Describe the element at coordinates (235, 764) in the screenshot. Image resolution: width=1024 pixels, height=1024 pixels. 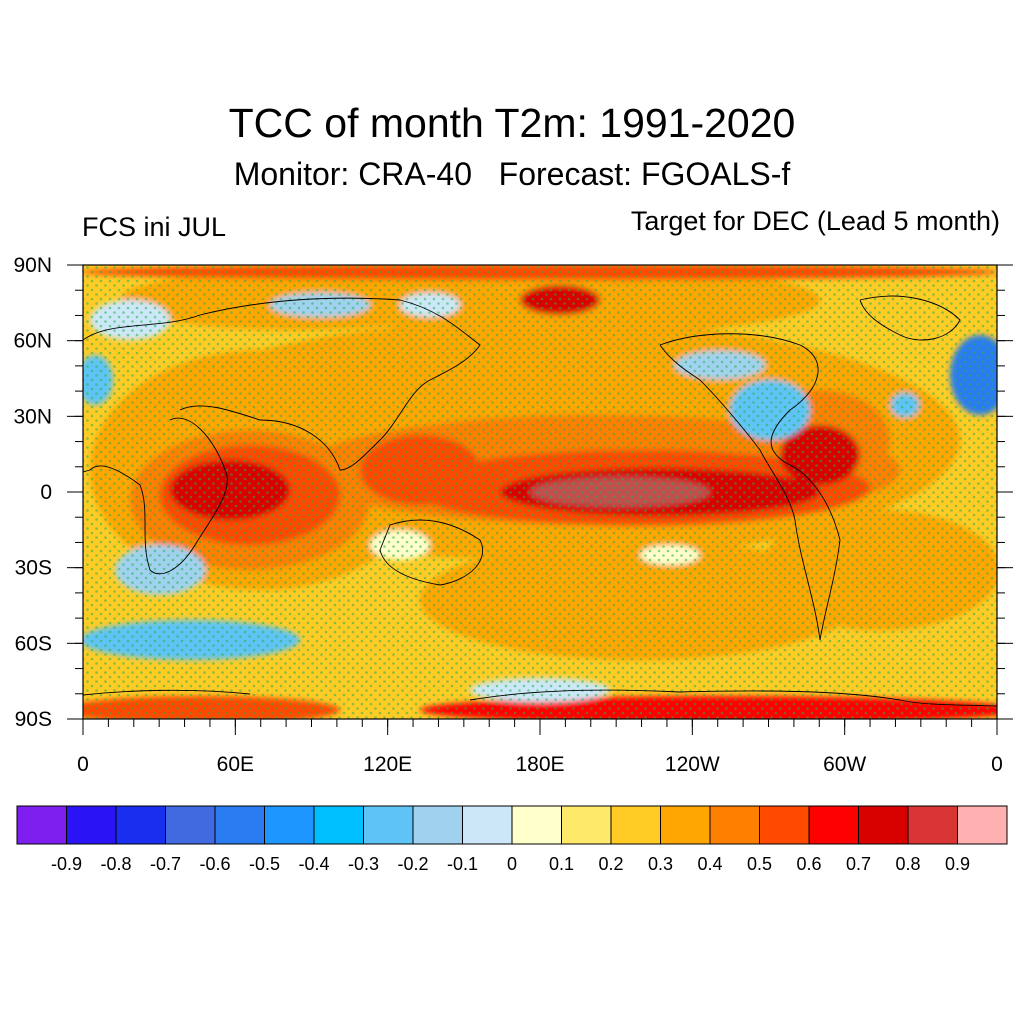
I see `x-tick-label: 60E` at that location.